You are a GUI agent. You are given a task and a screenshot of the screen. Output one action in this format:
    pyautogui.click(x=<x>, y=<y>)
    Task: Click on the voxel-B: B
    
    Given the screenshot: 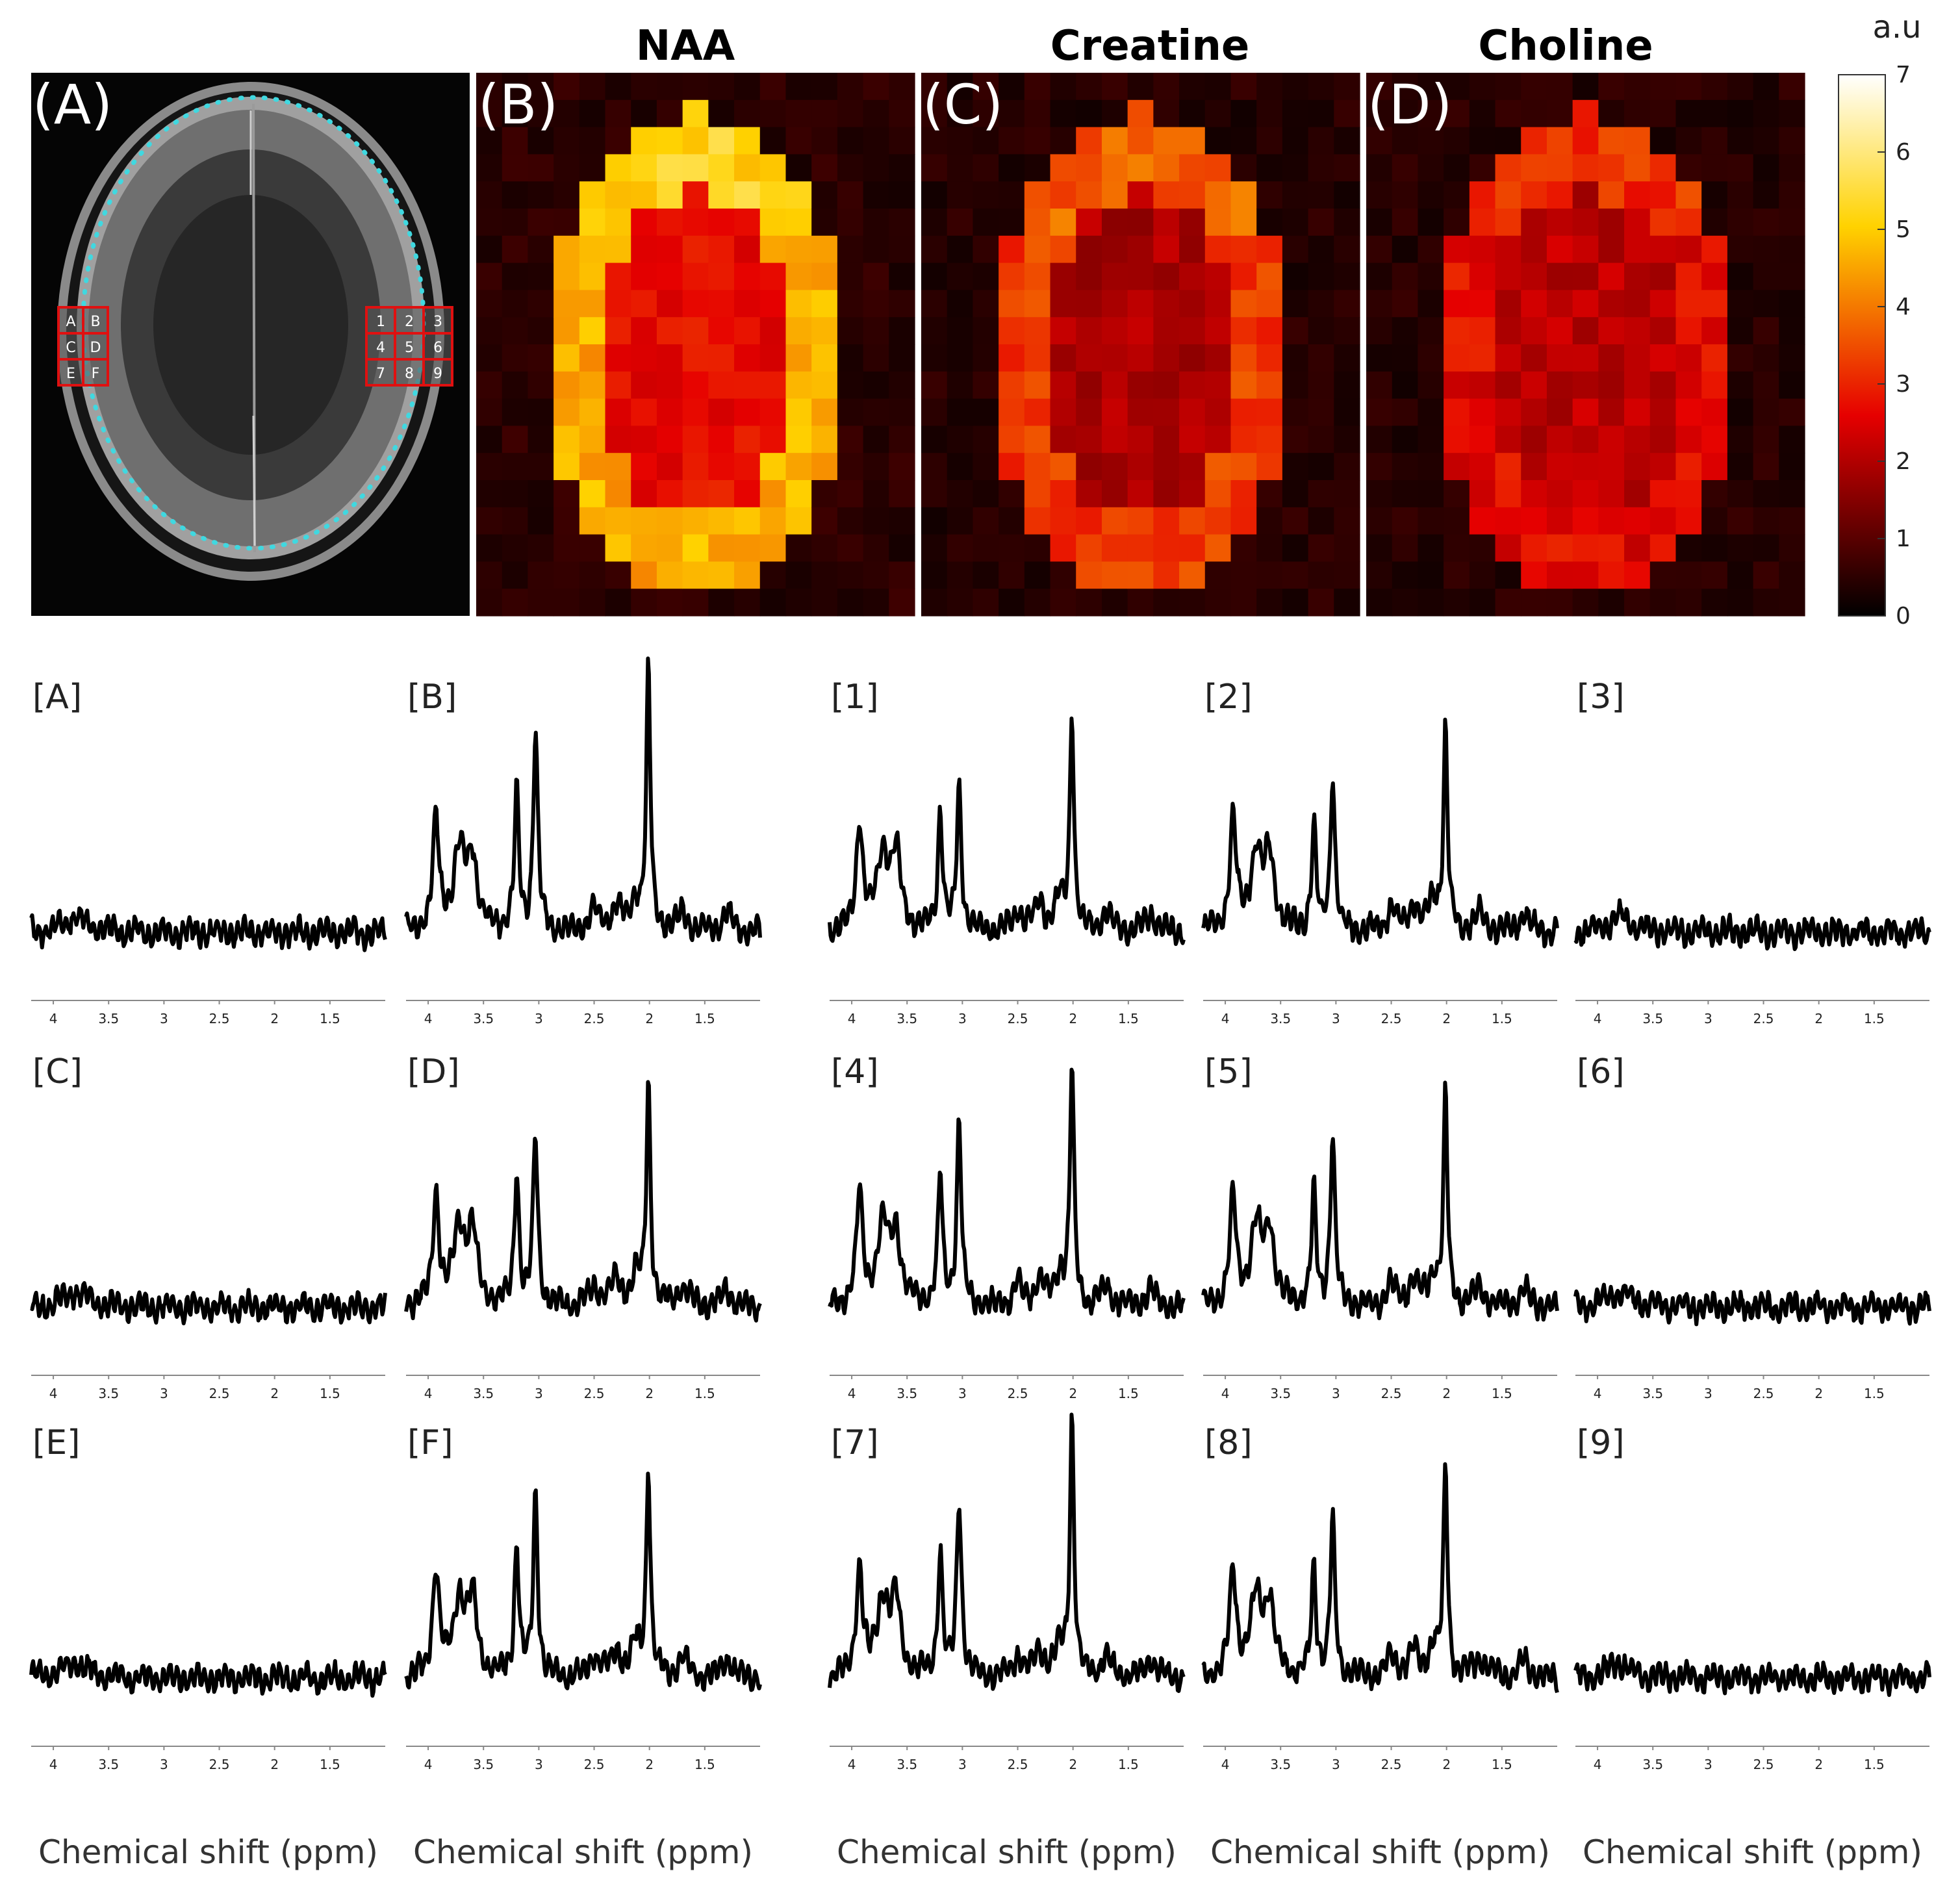 What is the action you would take?
    pyautogui.click(x=95, y=321)
    